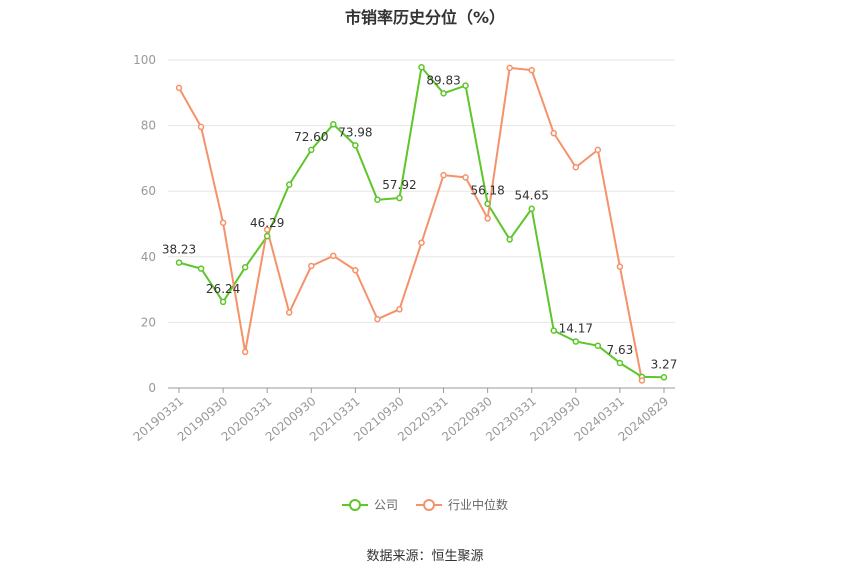 The image size is (850, 575). Describe the element at coordinates (425, 556) in the screenshot. I see `data-source: 数据来源：恒生聚源` at that location.